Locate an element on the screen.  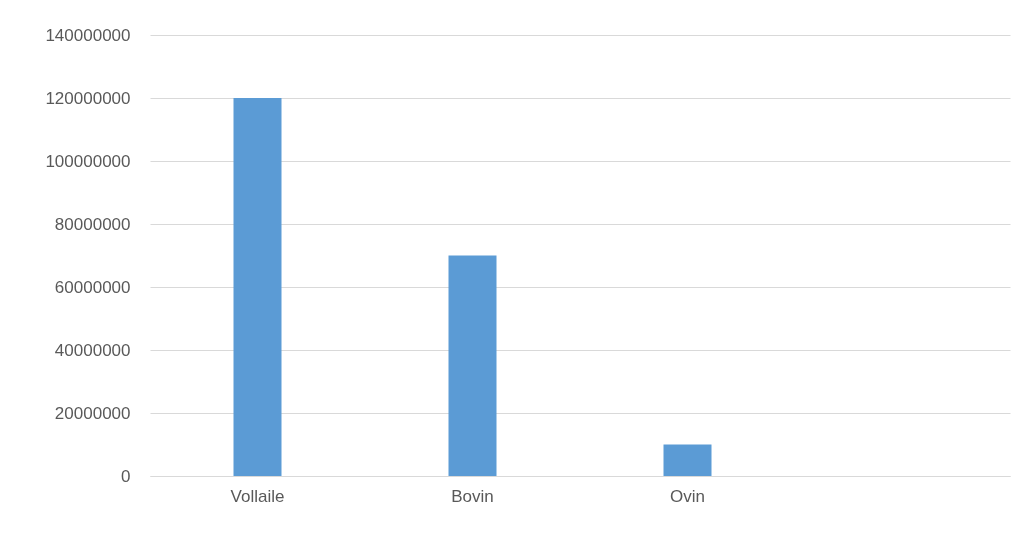
y-tick-label: 0 is located at coordinates (126, 476).